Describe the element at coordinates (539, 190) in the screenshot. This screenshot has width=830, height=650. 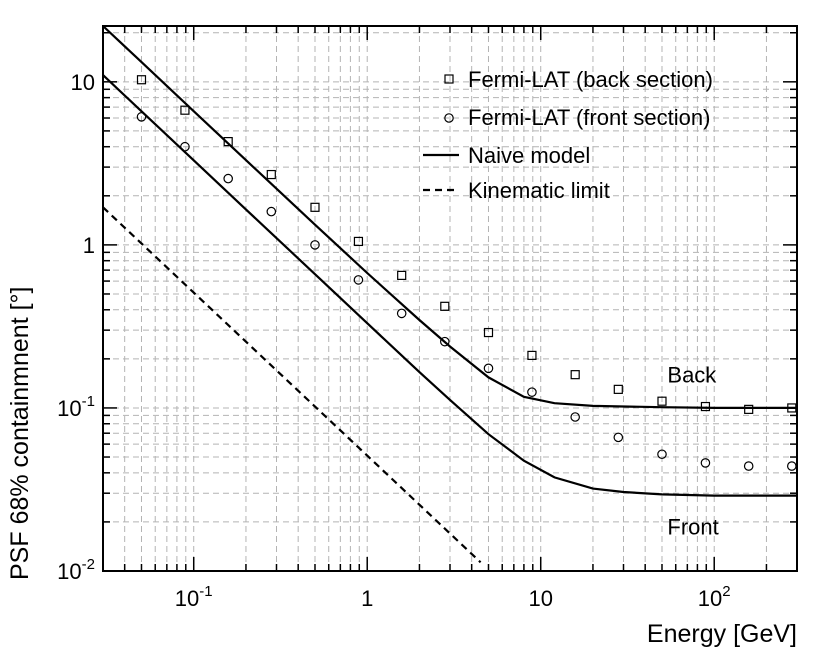
I see `legend-label-kinematic: Kinematic limit` at that location.